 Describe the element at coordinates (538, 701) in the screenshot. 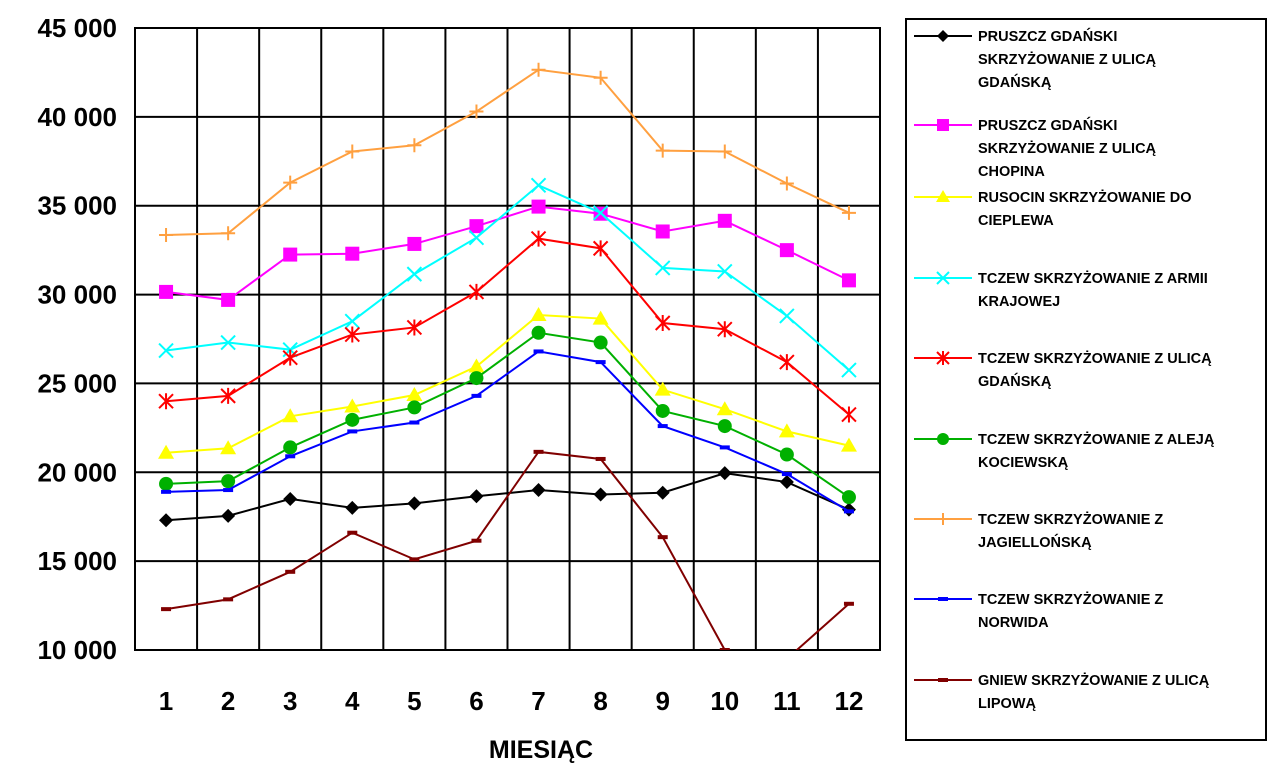

I see `x-tick-label: 7` at that location.